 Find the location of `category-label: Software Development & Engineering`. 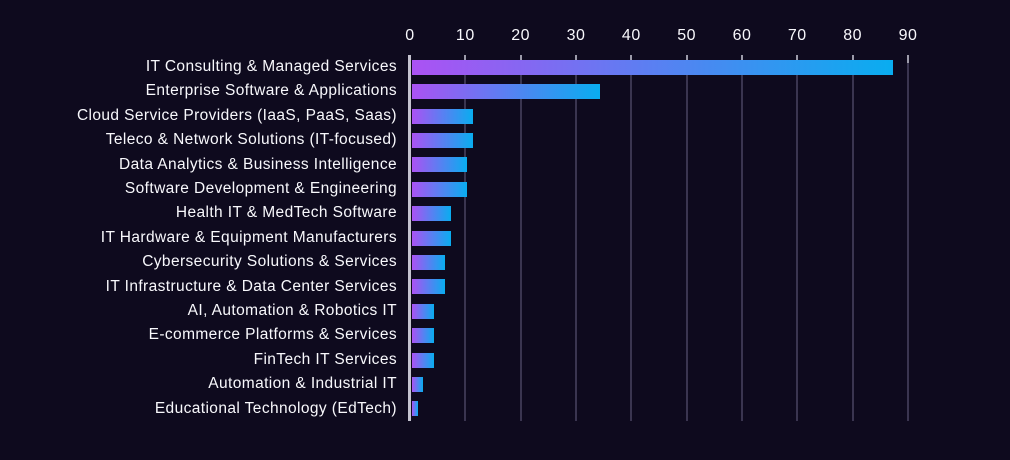

category-label: Software Development & Engineering is located at coordinates (260, 188).